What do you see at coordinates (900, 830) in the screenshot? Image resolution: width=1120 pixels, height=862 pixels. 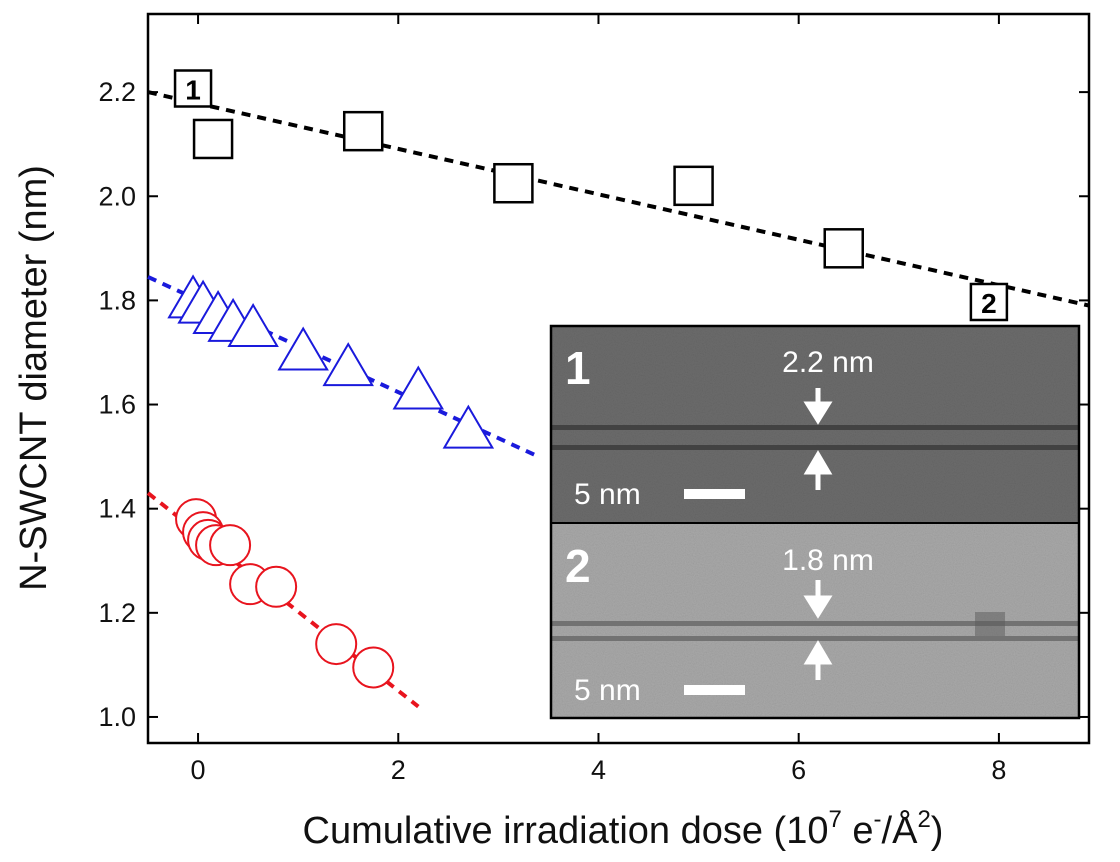 I see `x-axis-title-unit-b: /Å` at bounding box center [900, 830].